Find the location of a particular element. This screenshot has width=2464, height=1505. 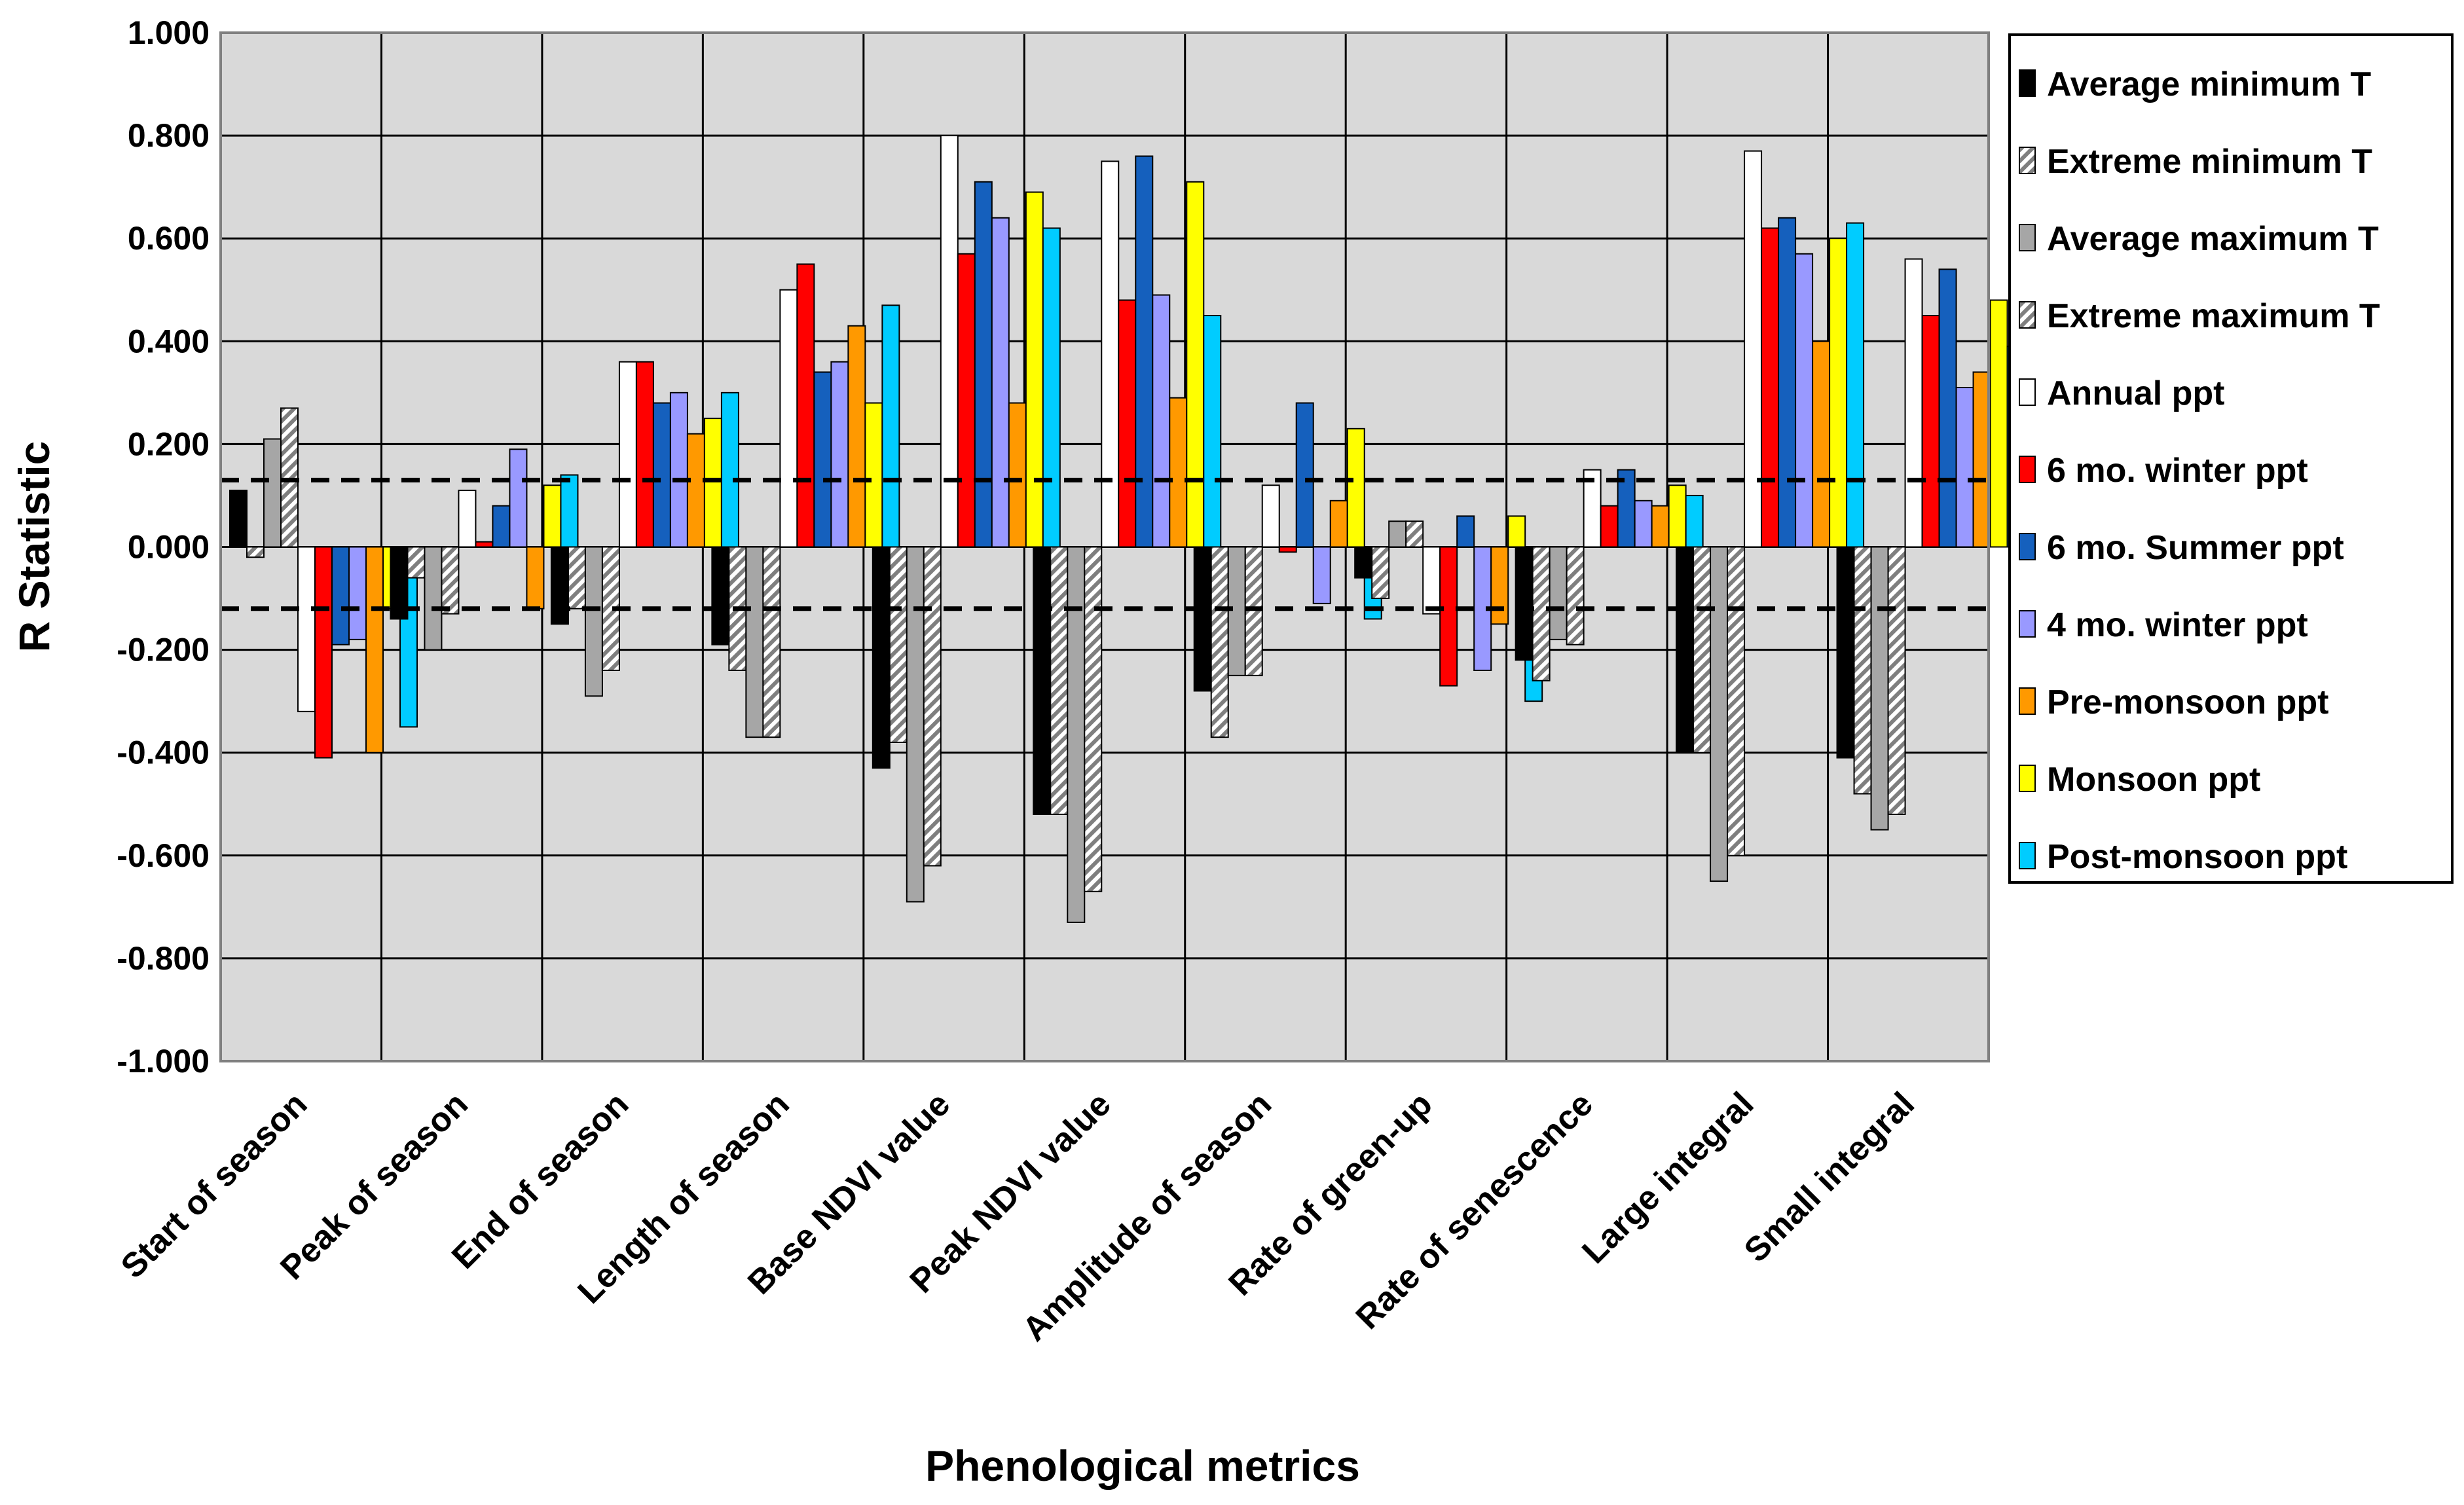

y-tick-label: -0.400 is located at coordinates (163, 752).